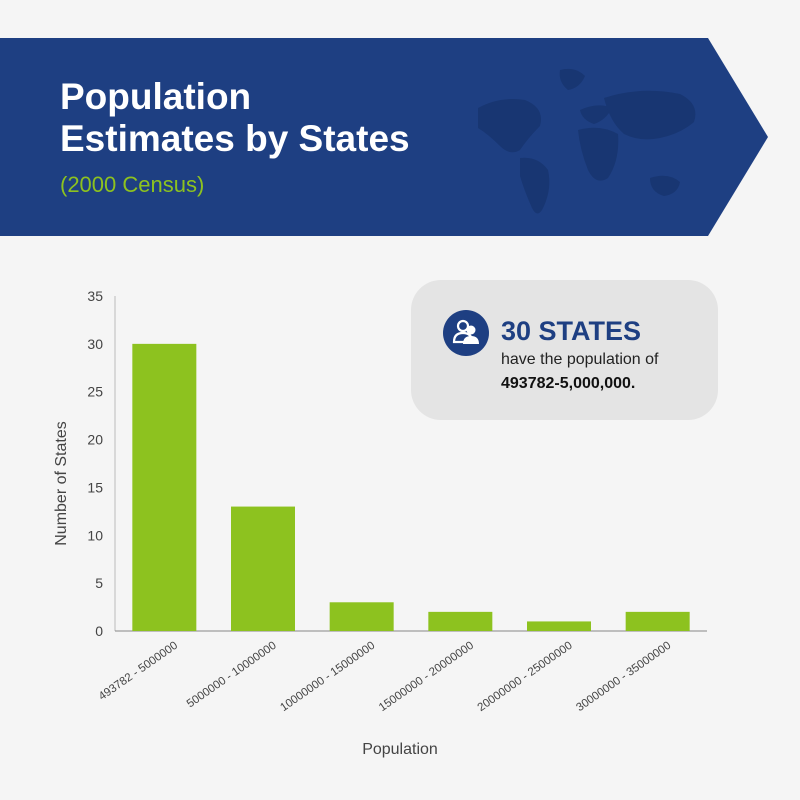 This screenshot has height=800, width=800. What do you see at coordinates (138, 671) in the screenshot?
I see `x-tick-label: 493782 - 5000000` at bounding box center [138, 671].